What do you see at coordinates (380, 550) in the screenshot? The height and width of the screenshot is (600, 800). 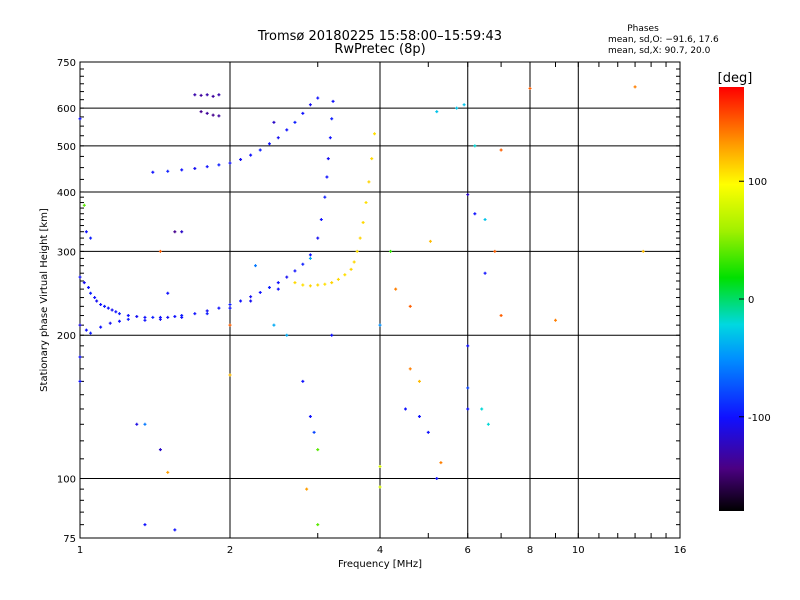 I see `x-tick-label: 4` at bounding box center [380, 550].